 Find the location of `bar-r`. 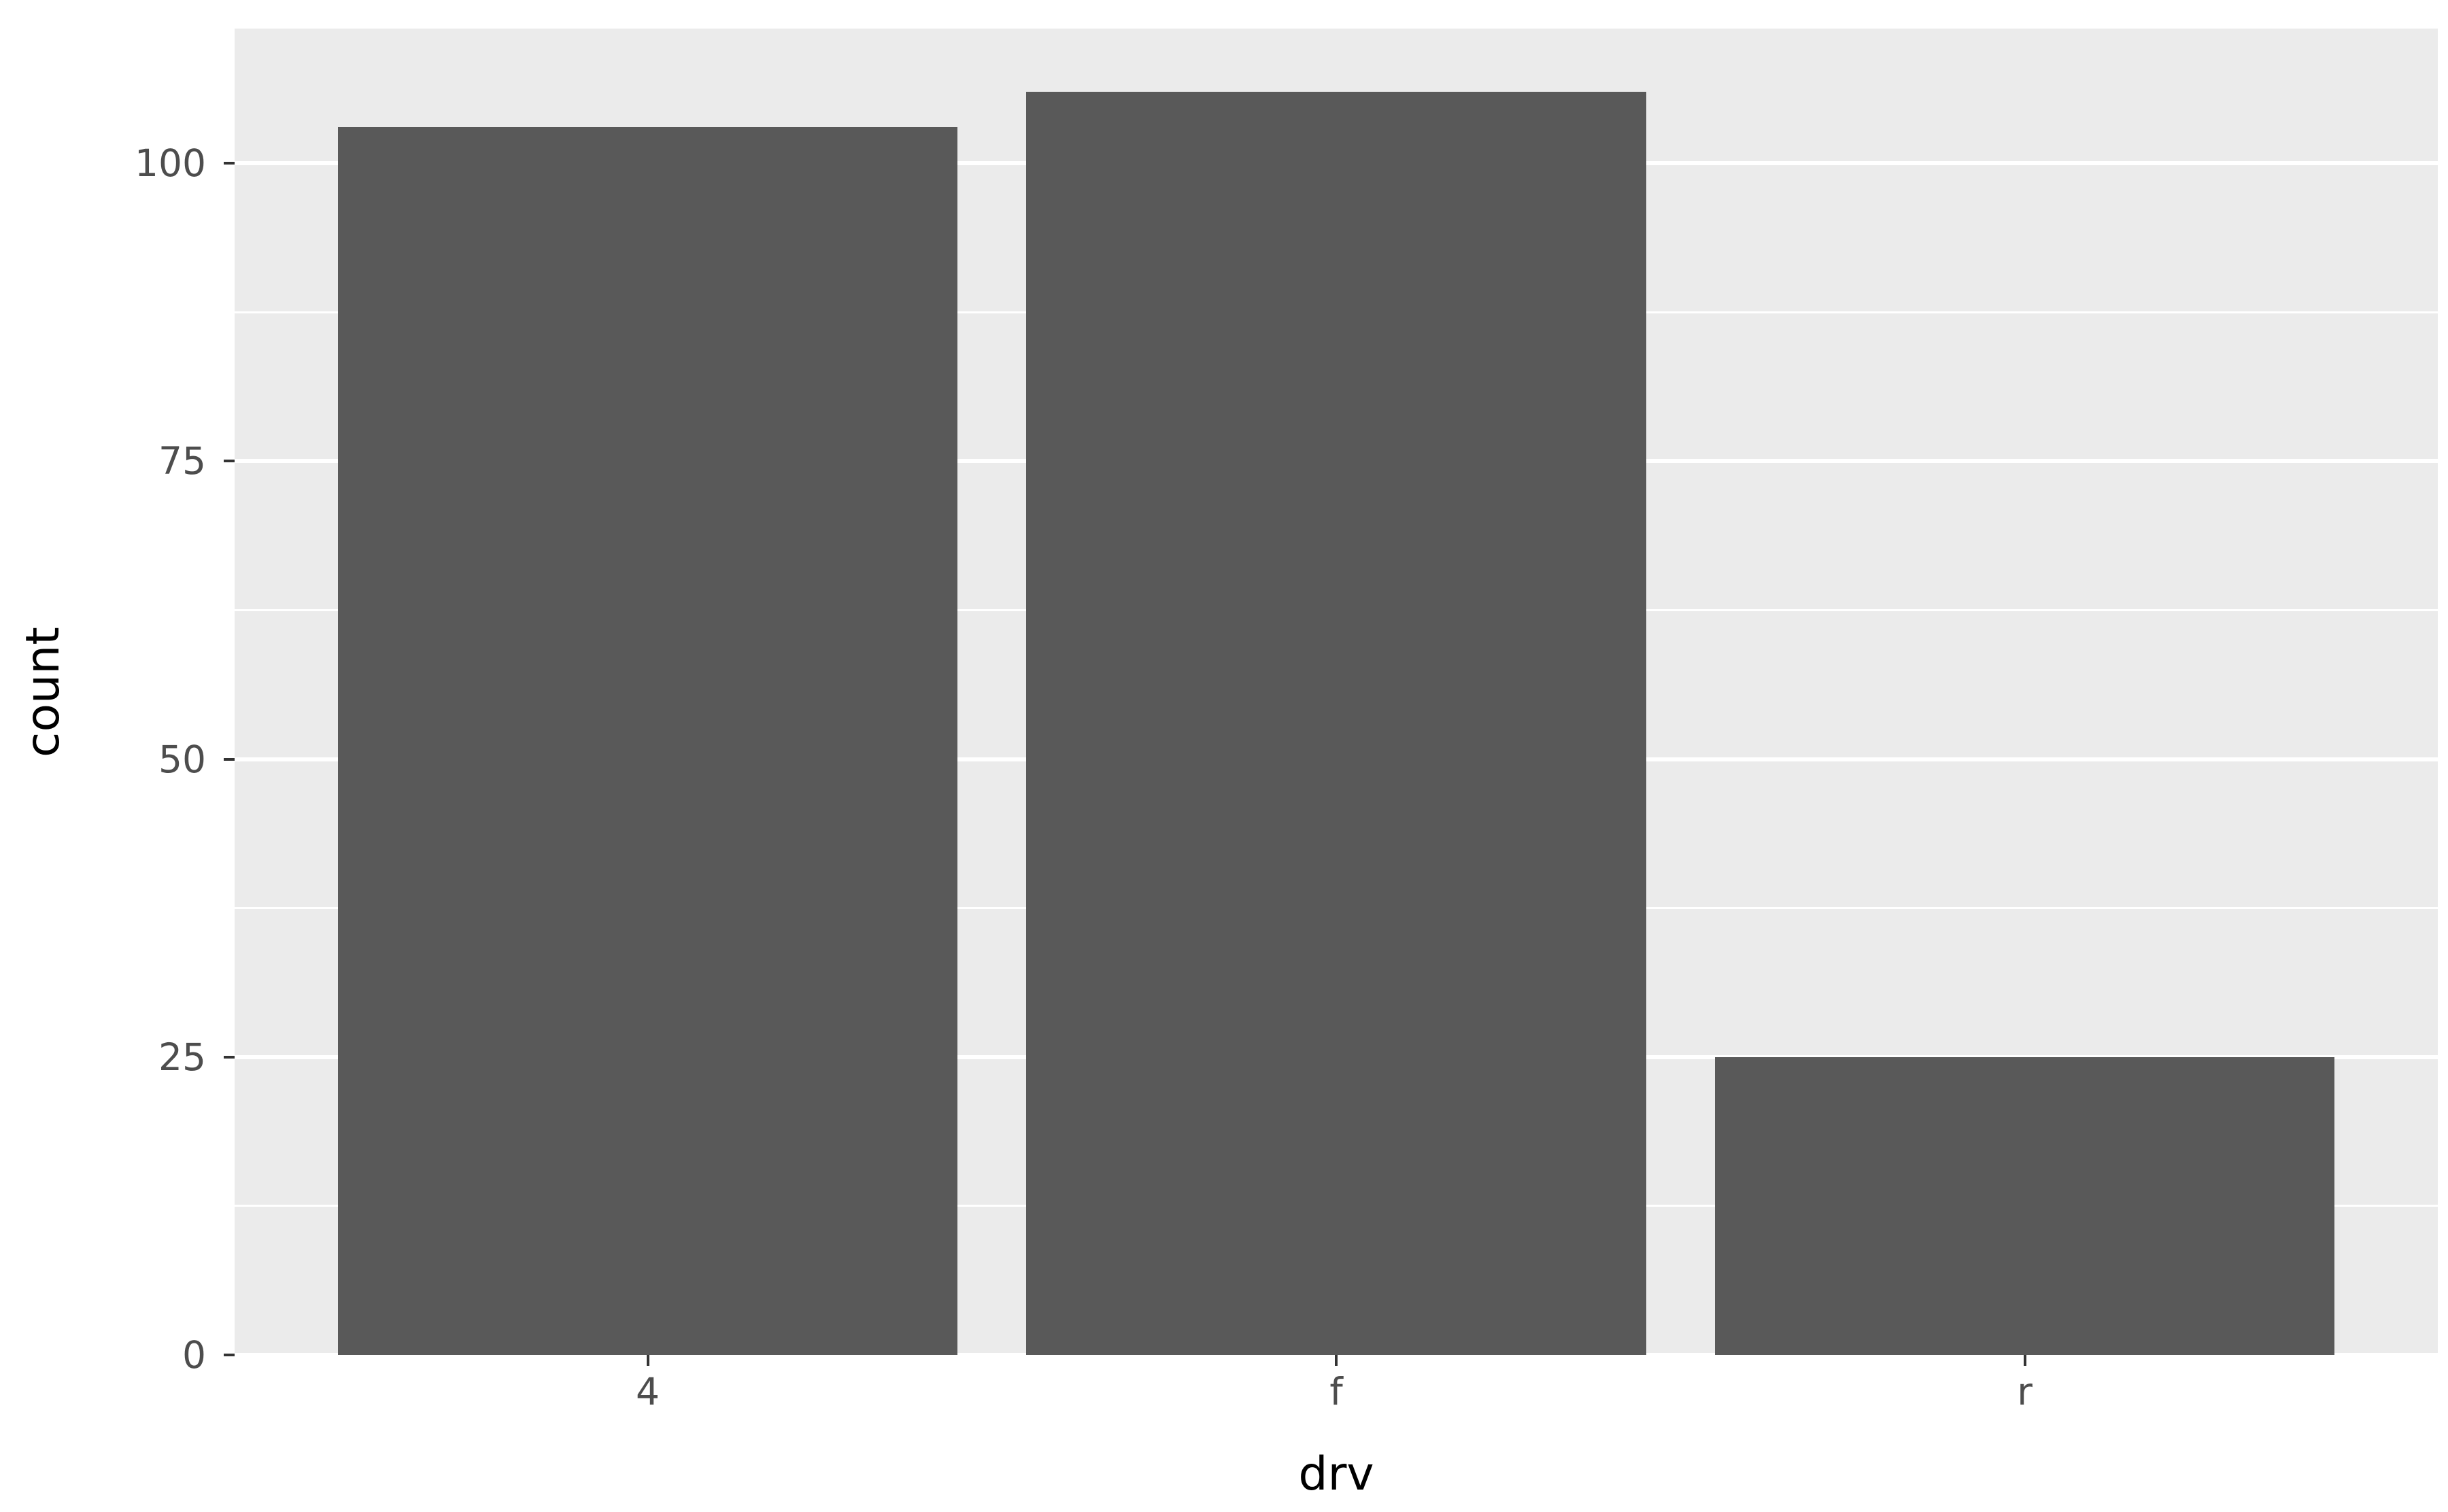

bar-r is located at coordinates (2025, 1205).